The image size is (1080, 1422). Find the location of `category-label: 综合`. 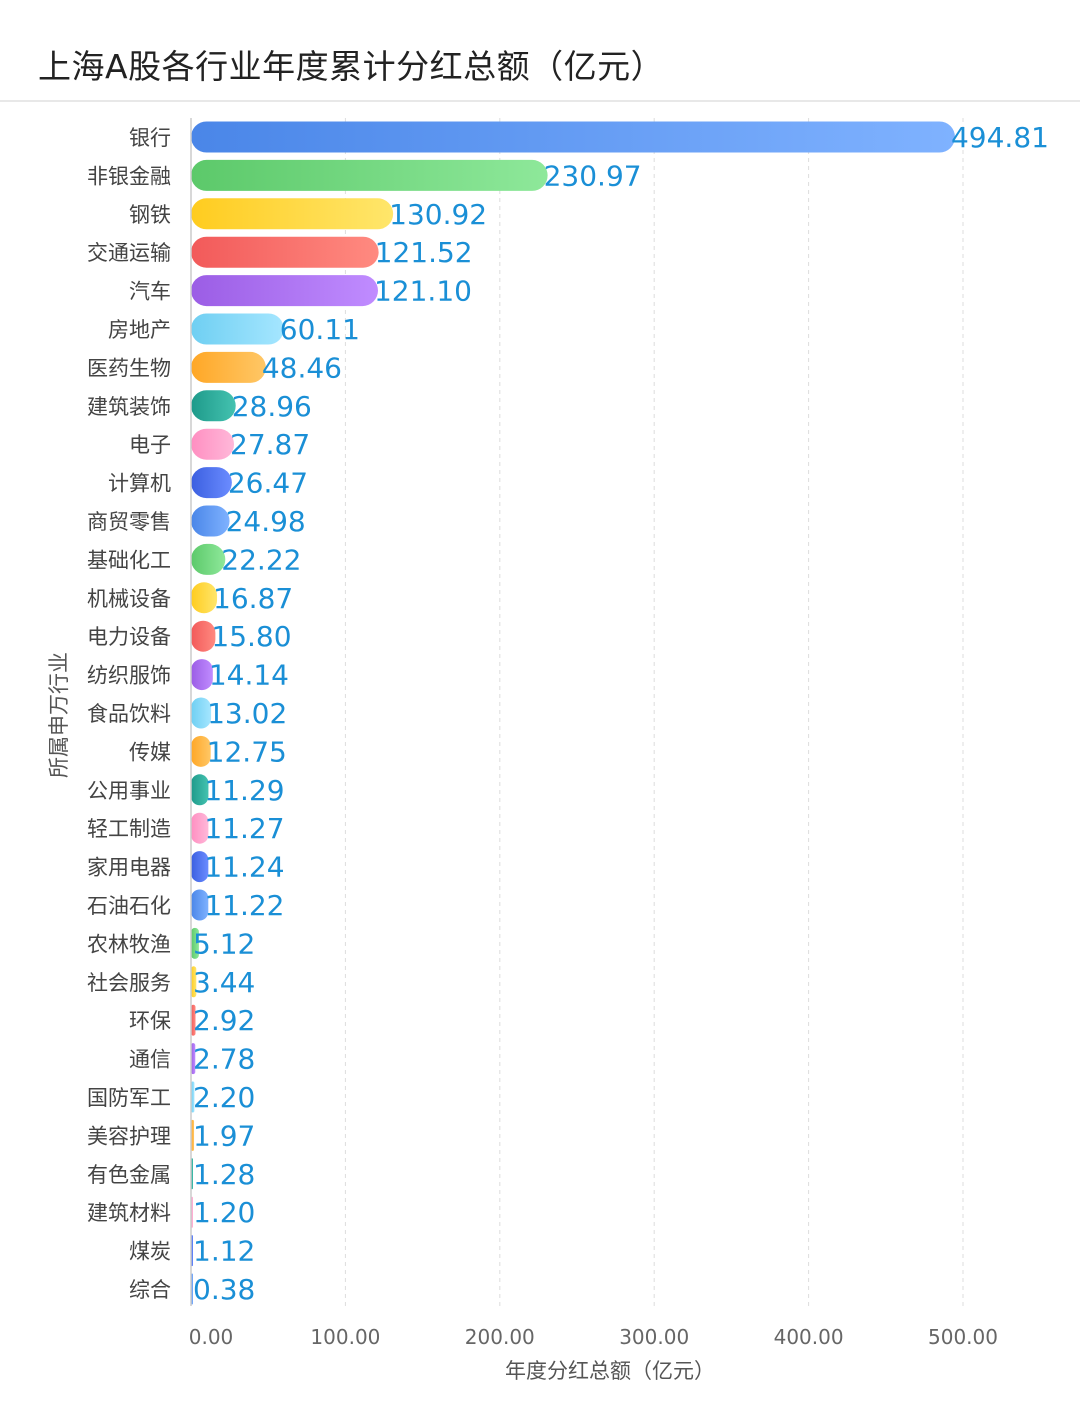

category-label: 综合 is located at coordinates (150, 1290).